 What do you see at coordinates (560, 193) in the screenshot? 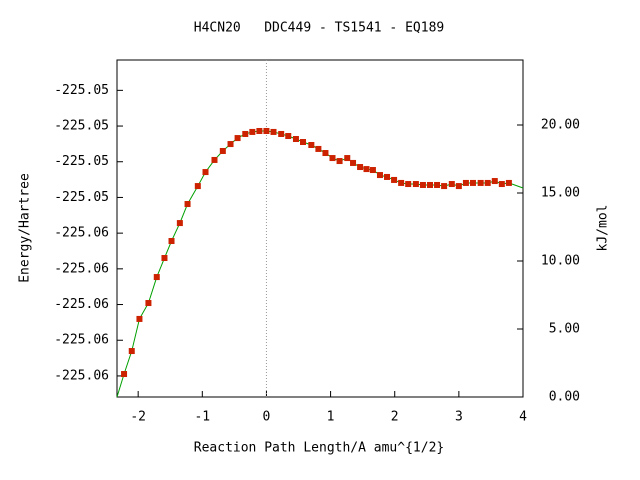
I see `y2-tick-label: 15.00` at bounding box center [560, 193].